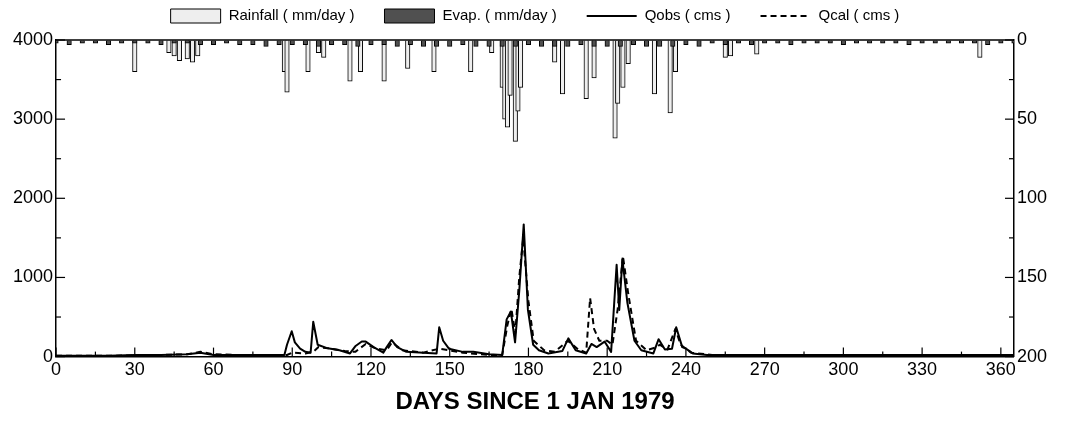 The width and height of the screenshot is (1070, 421). What do you see at coordinates (292, 369) in the screenshot?
I see `x-tick-label: 90` at bounding box center [292, 369].